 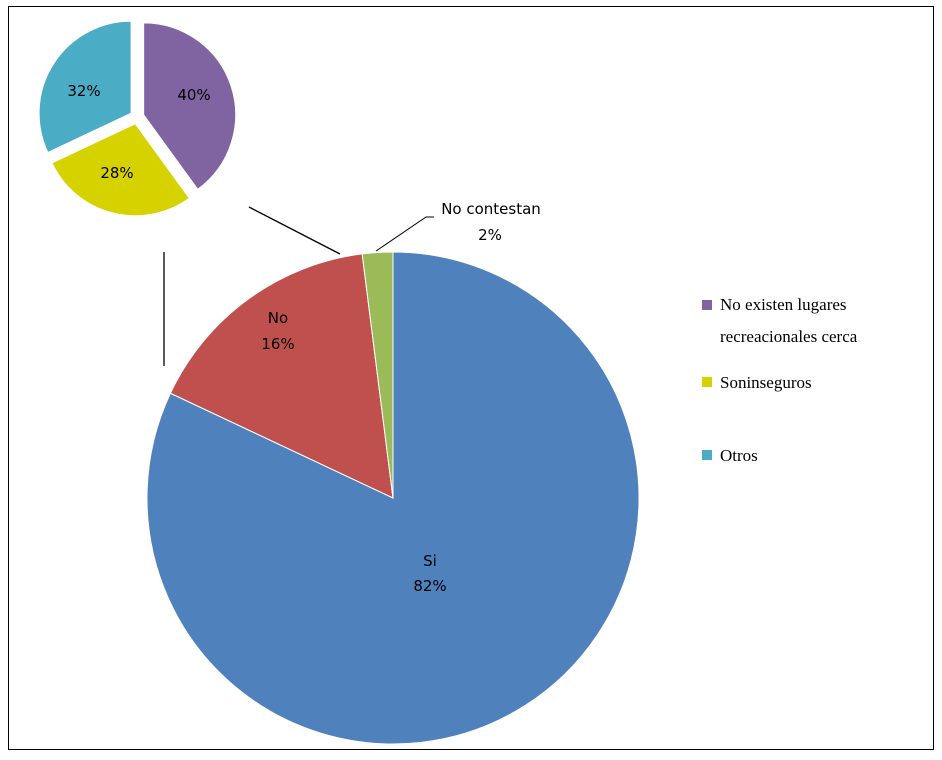 I want to click on no-contestan-leader-line, so click(x=404, y=234).